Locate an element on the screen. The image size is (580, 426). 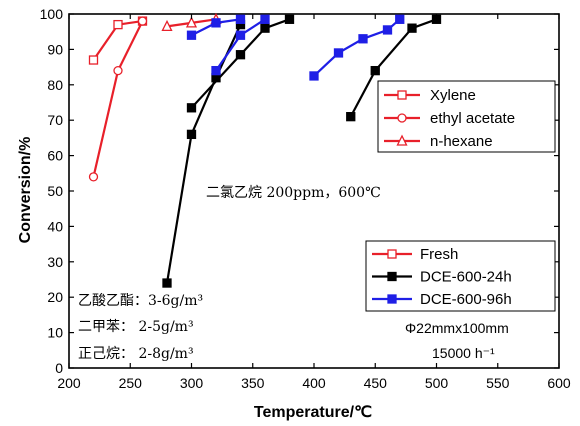
series-fresh-ethyl-acetate is located at coordinates (118, 99).